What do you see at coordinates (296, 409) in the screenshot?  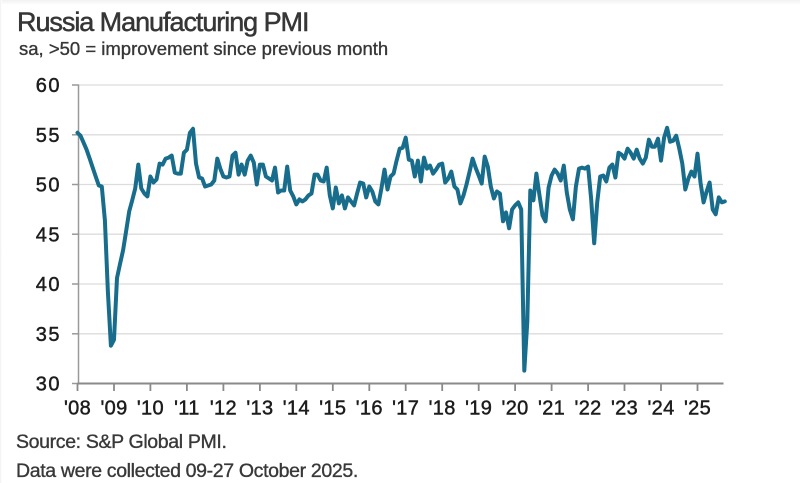 I see `svg-text: '14` at bounding box center [296, 409].